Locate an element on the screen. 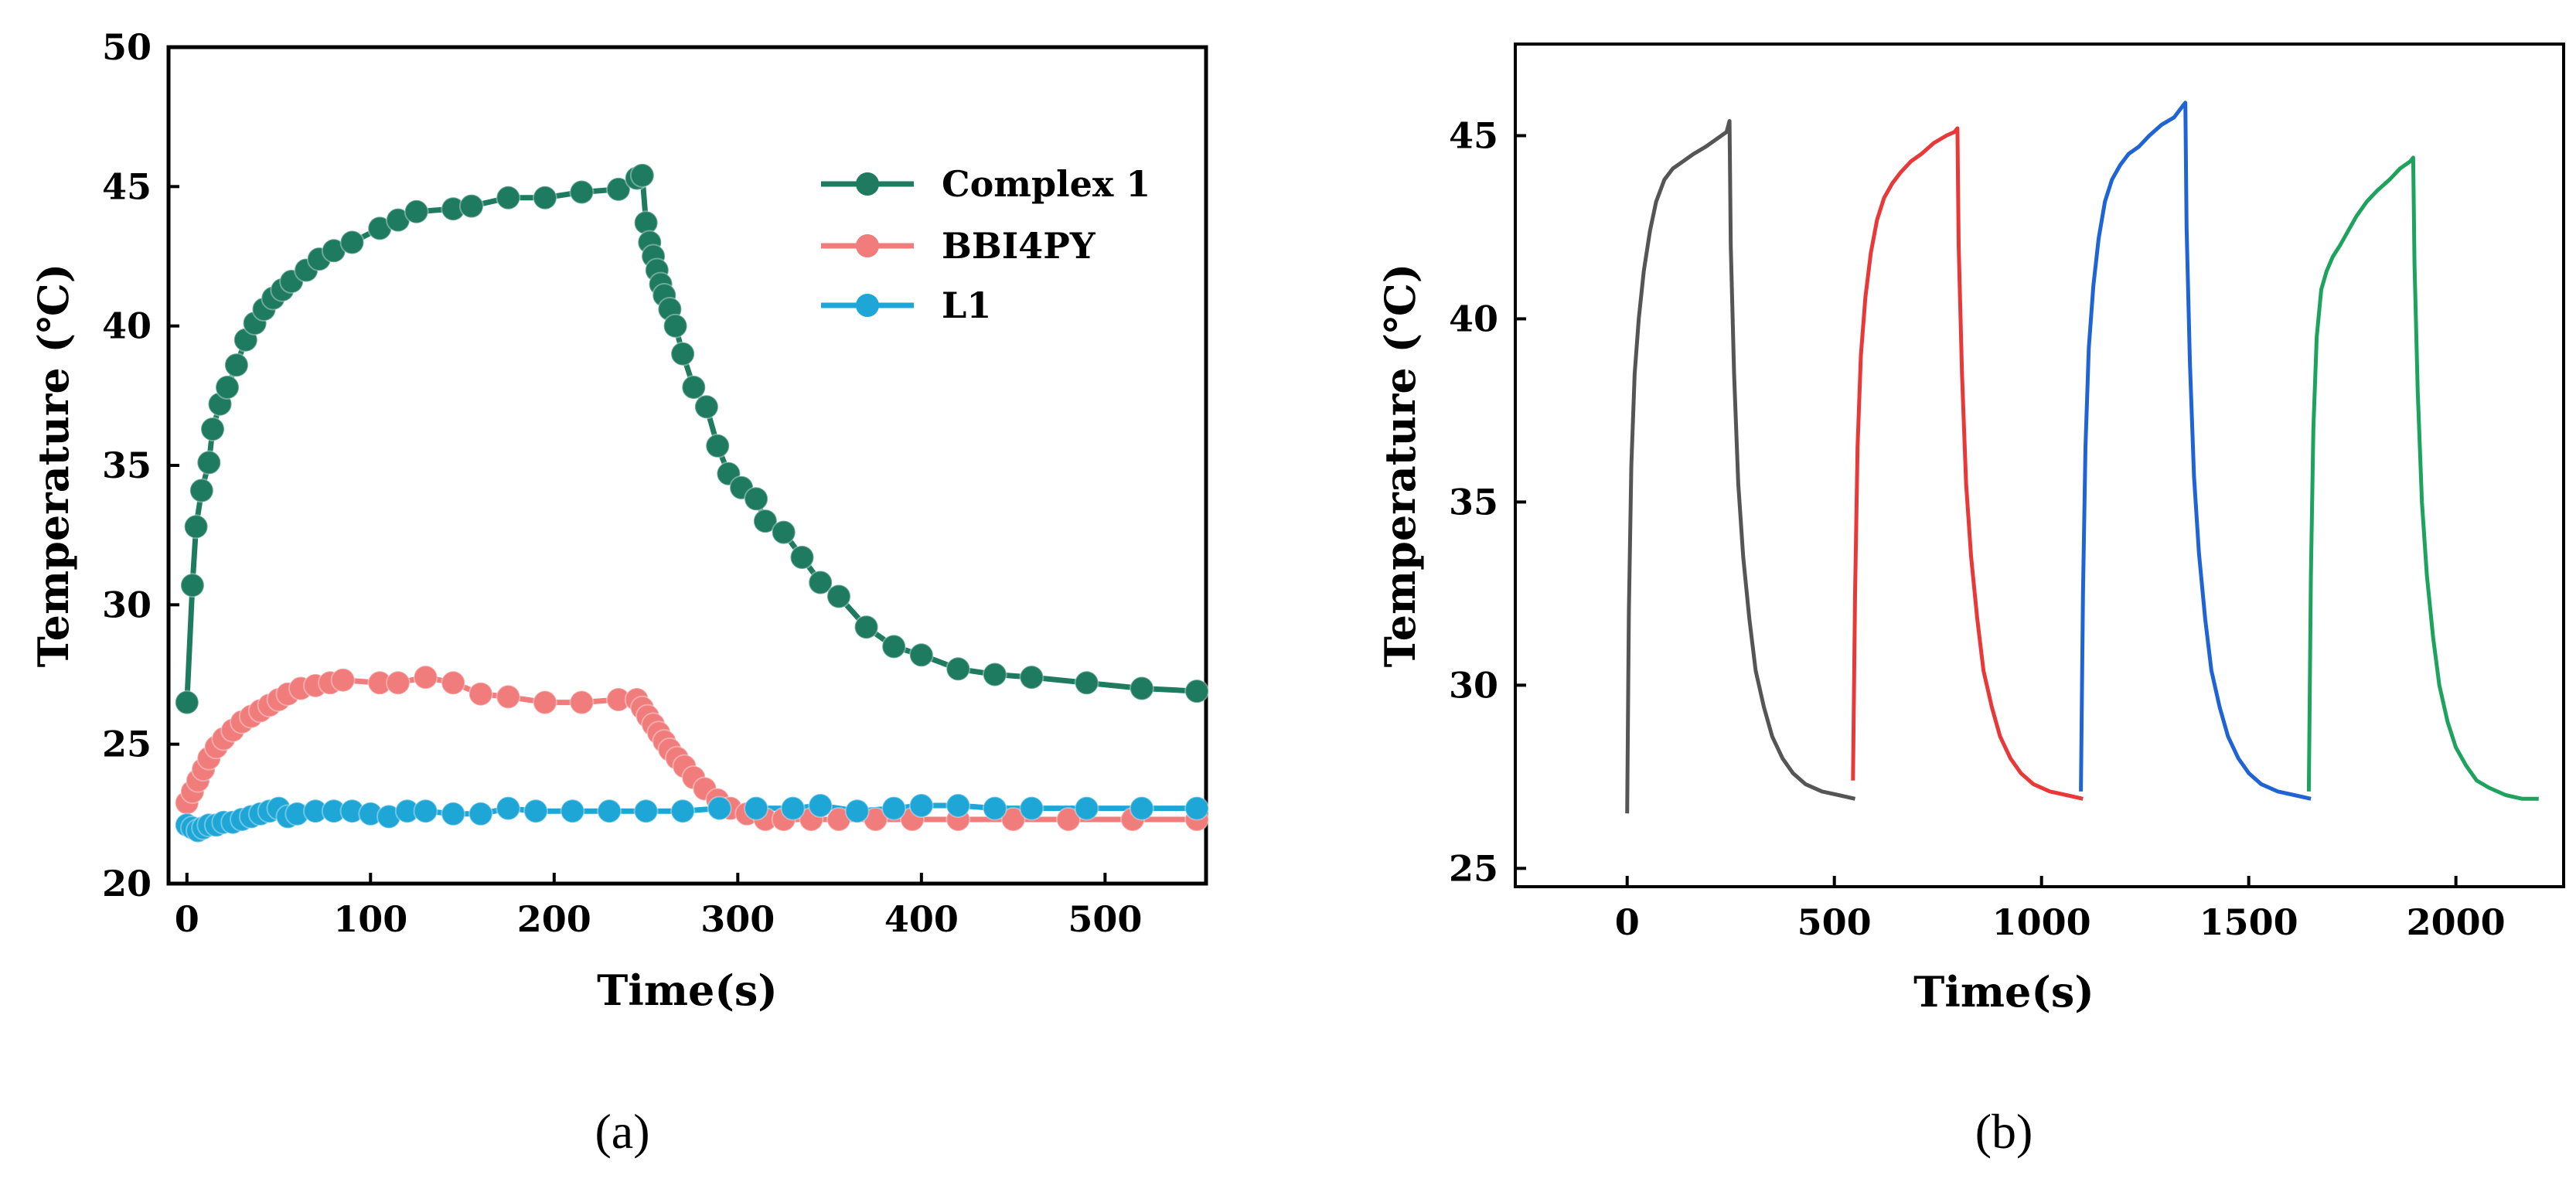 The width and height of the screenshot is (2576, 1182). plot-a-legend: Complex 1 BBI4PY L1 is located at coordinates (985, 244).